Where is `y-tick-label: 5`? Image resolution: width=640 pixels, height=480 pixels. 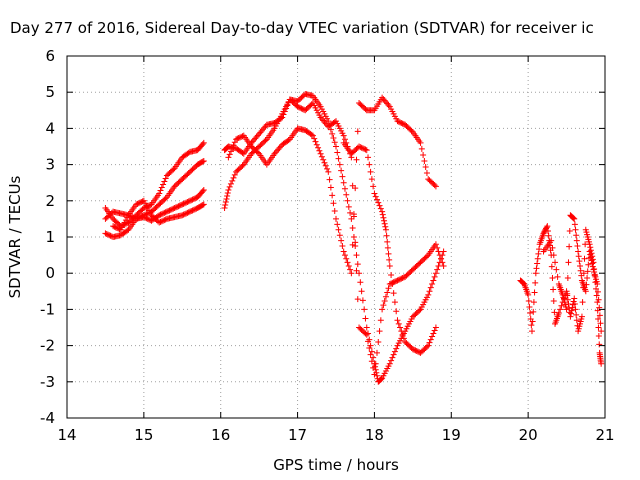 y-tick-label: 5 is located at coordinates (50, 92).